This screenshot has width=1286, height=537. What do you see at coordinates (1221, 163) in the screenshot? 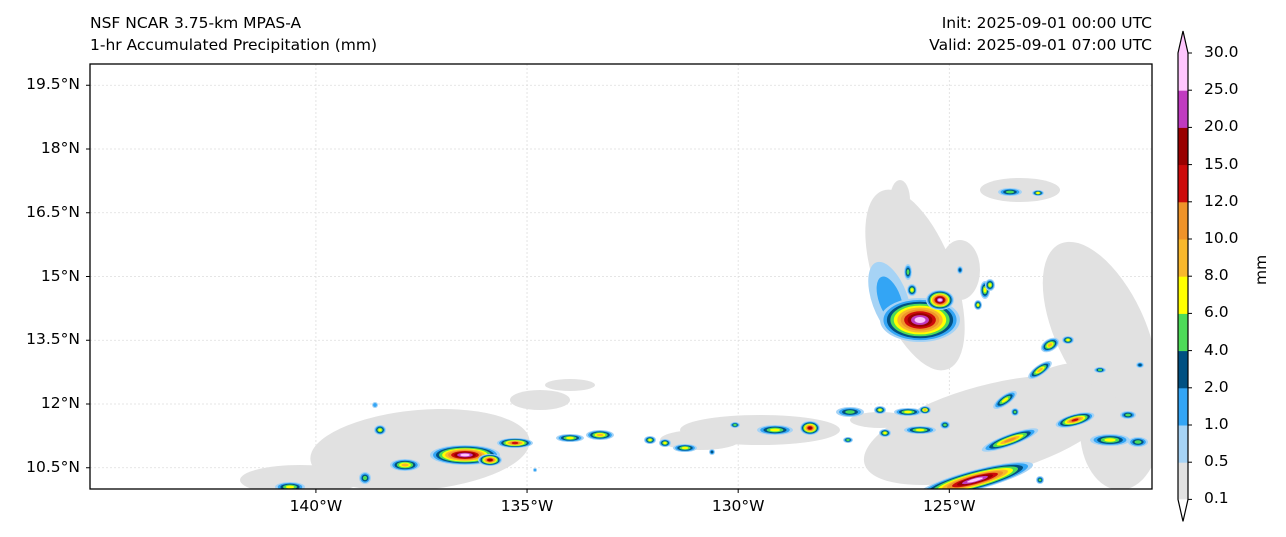
I see `colorbar-label: 15.0` at bounding box center [1221, 163].